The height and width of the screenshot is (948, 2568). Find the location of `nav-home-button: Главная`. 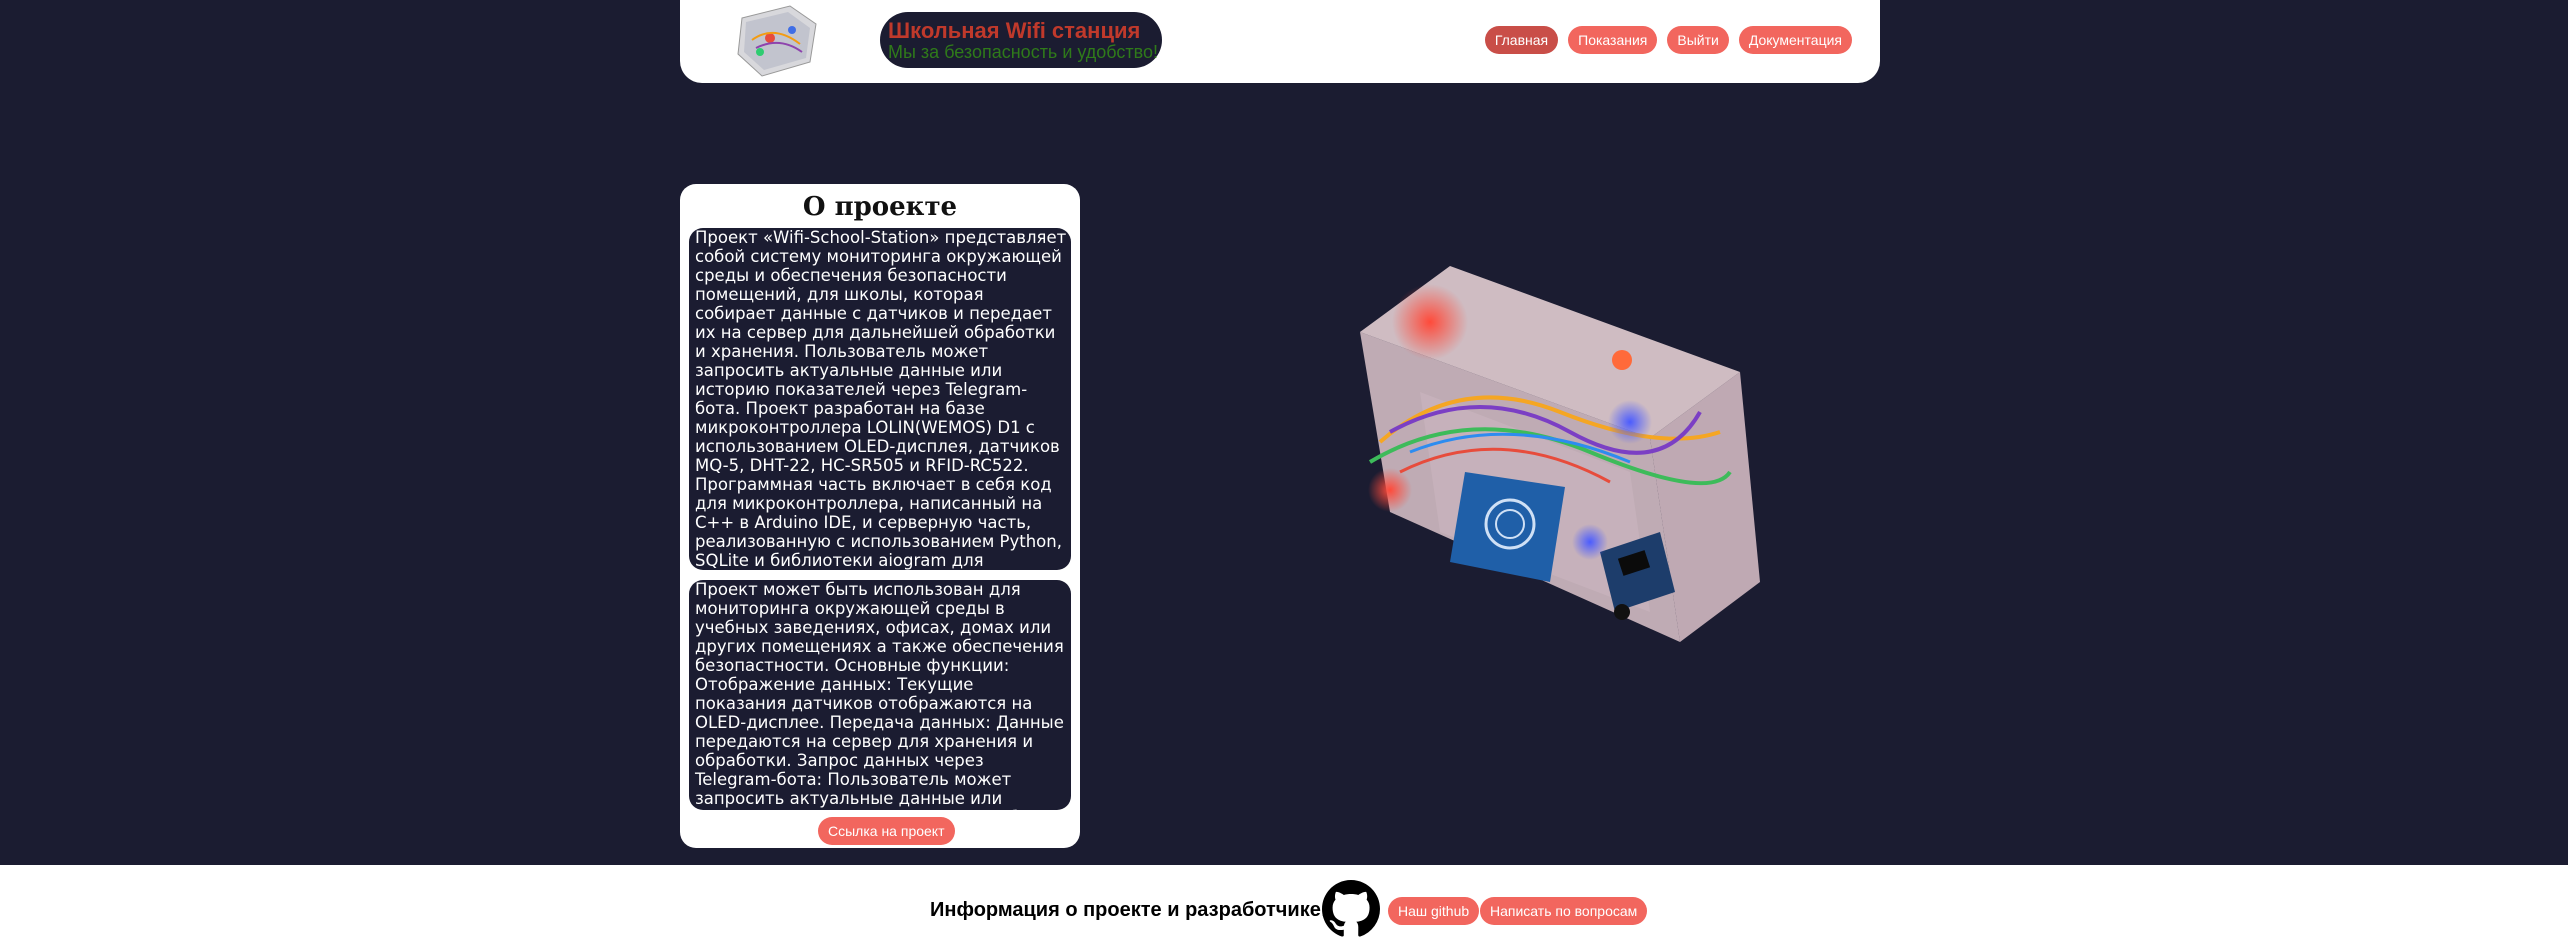

nav-home-button: Главная is located at coordinates (1521, 40).